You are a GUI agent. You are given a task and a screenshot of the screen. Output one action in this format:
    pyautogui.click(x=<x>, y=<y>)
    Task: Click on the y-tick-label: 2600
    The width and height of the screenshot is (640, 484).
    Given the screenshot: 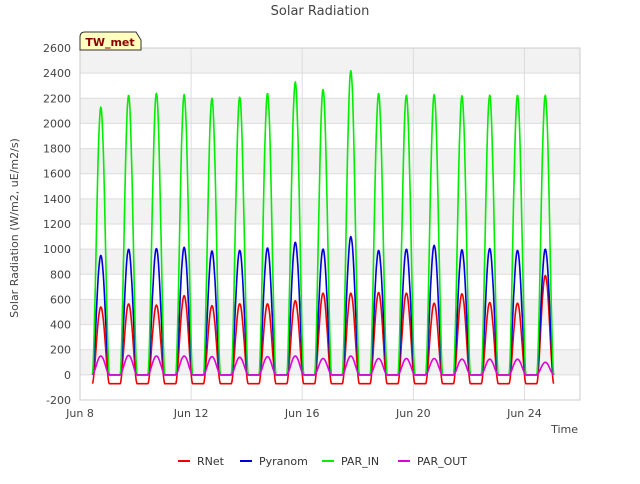 What is the action you would take?
    pyautogui.click(x=57, y=48)
    